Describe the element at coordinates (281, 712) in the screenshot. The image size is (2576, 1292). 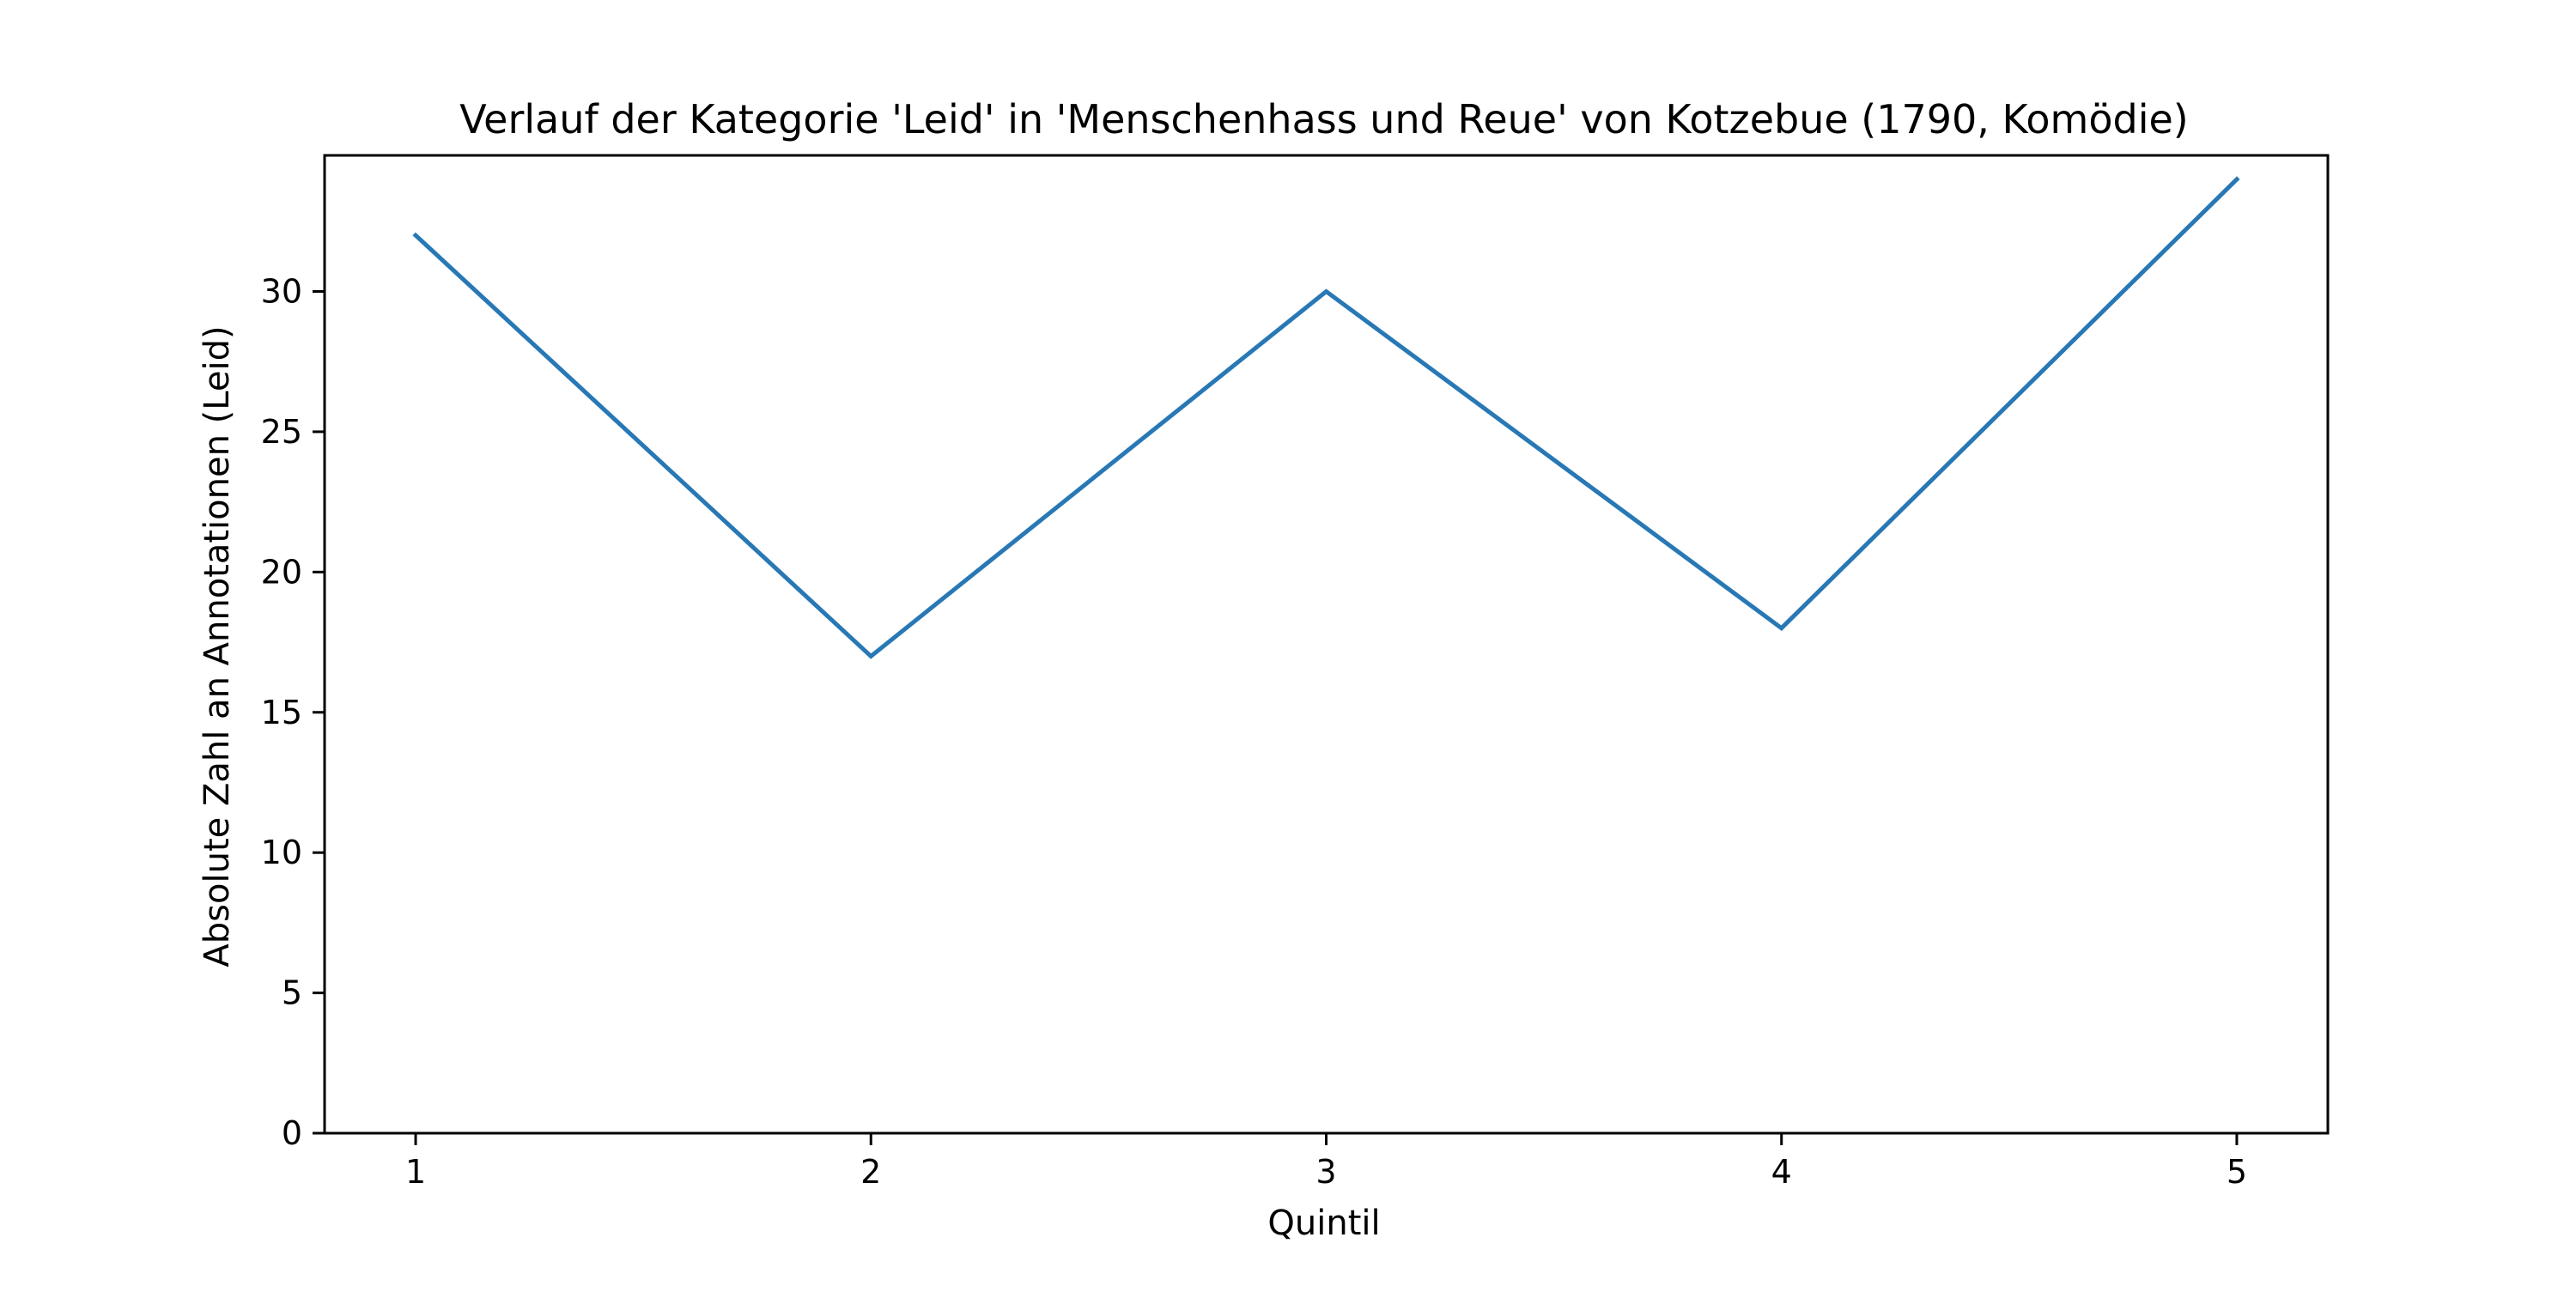
I see `y-tick-label-15: 15` at that location.